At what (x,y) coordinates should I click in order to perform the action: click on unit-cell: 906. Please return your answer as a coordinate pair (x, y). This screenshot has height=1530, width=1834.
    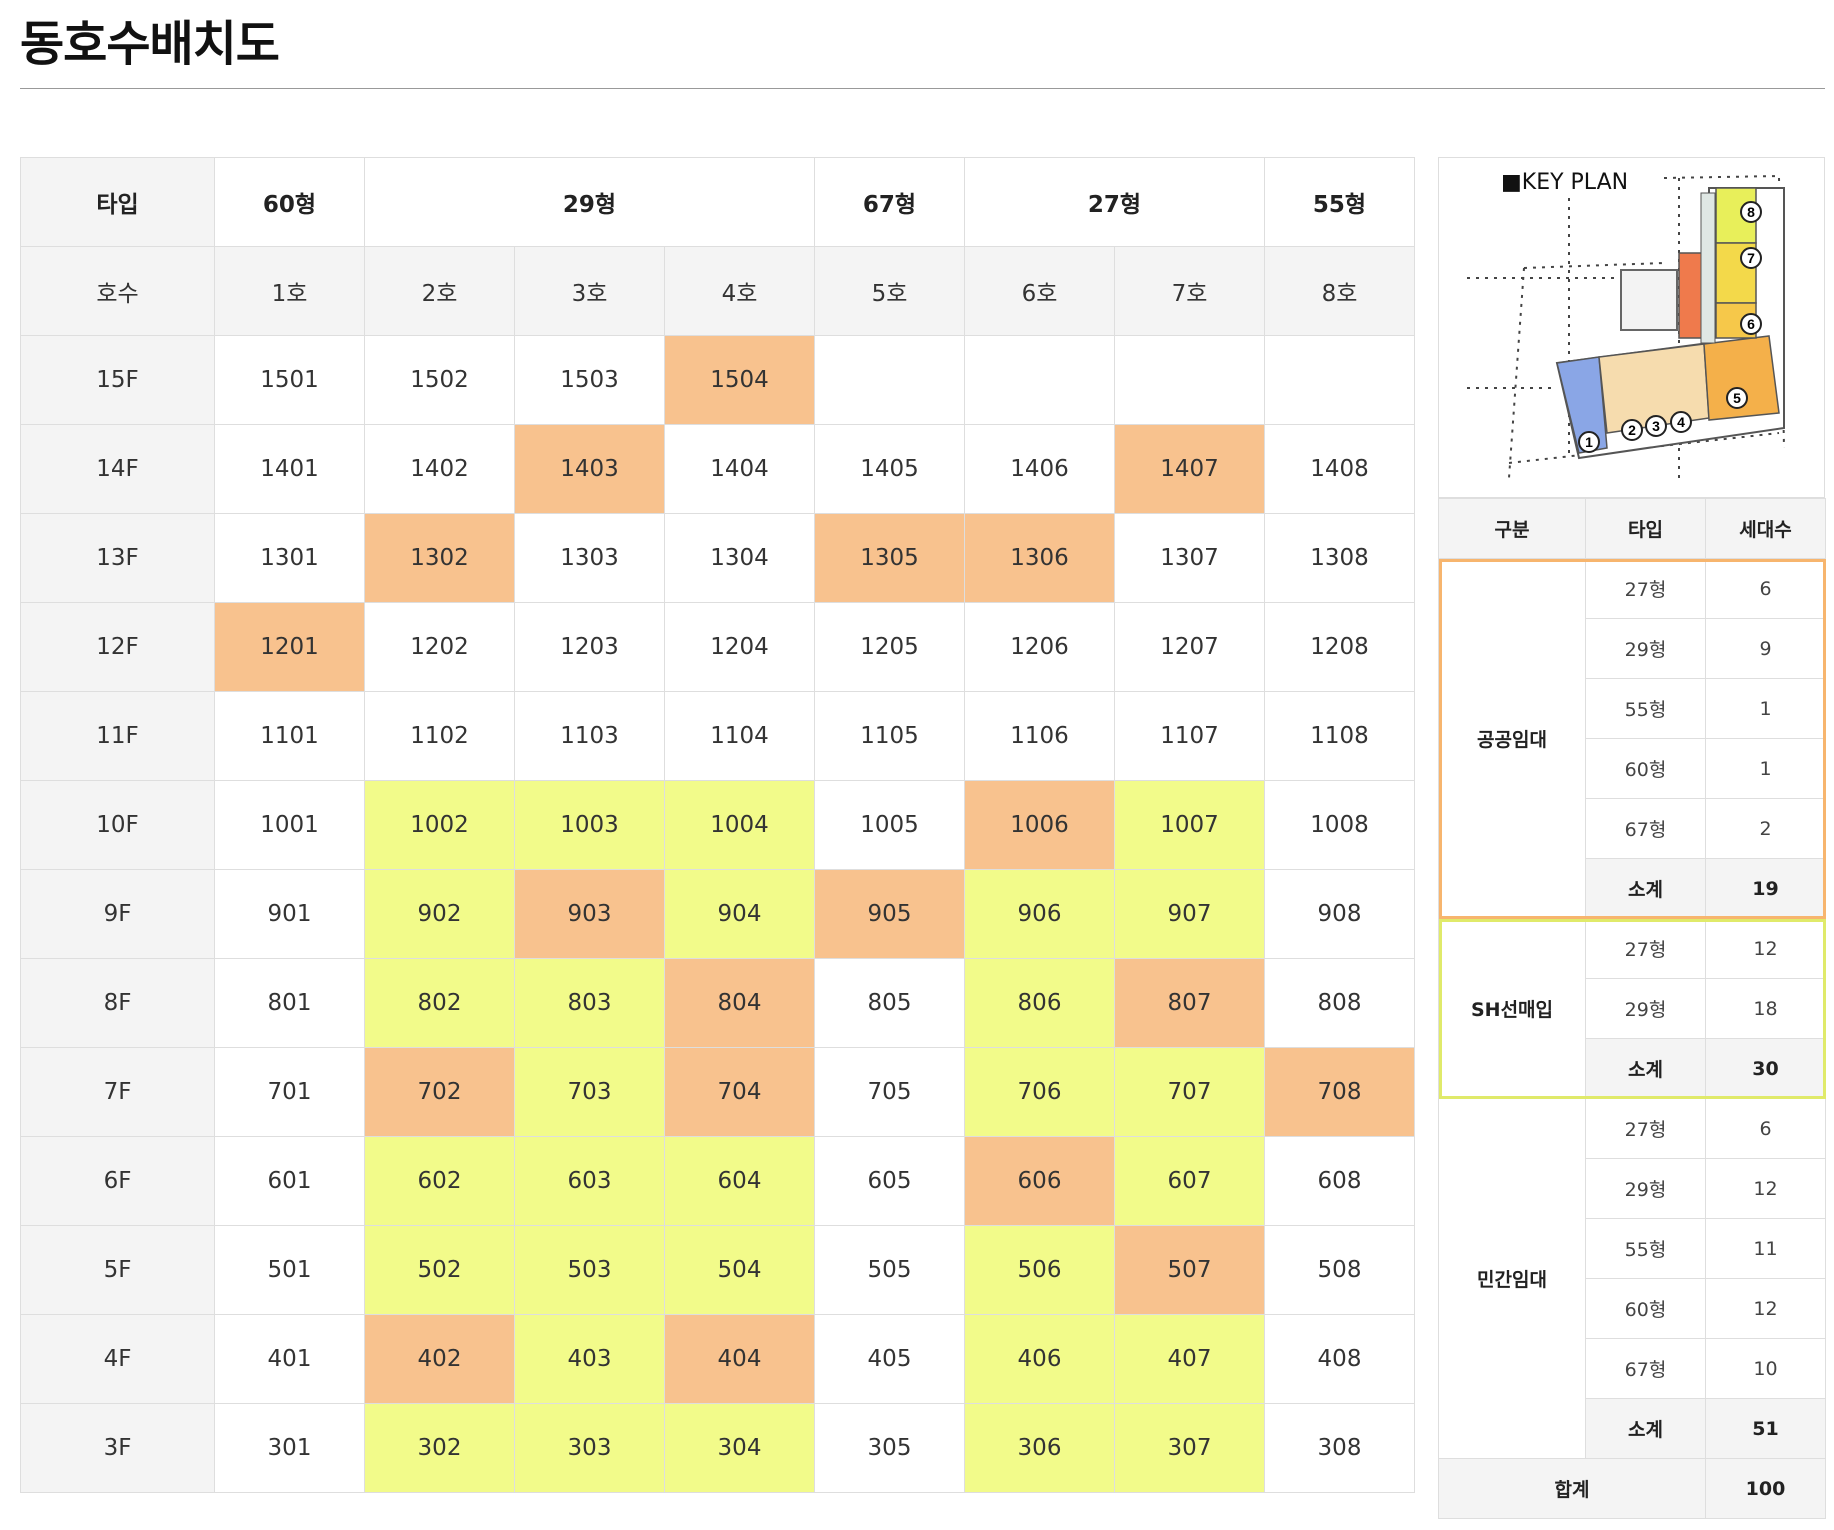
    Looking at the image, I should click on (1039, 914).